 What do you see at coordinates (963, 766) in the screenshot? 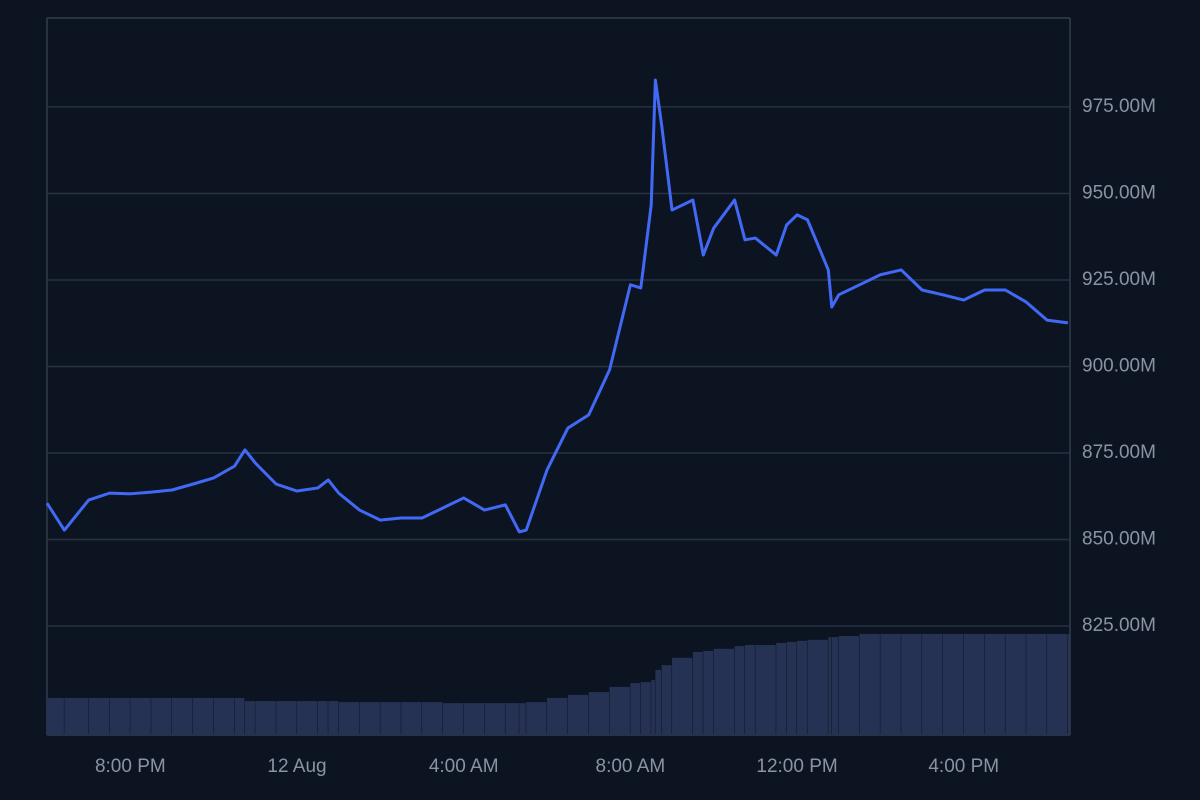
I see `x-tick-label: 4:00 PM` at bounding box center [963, 766].